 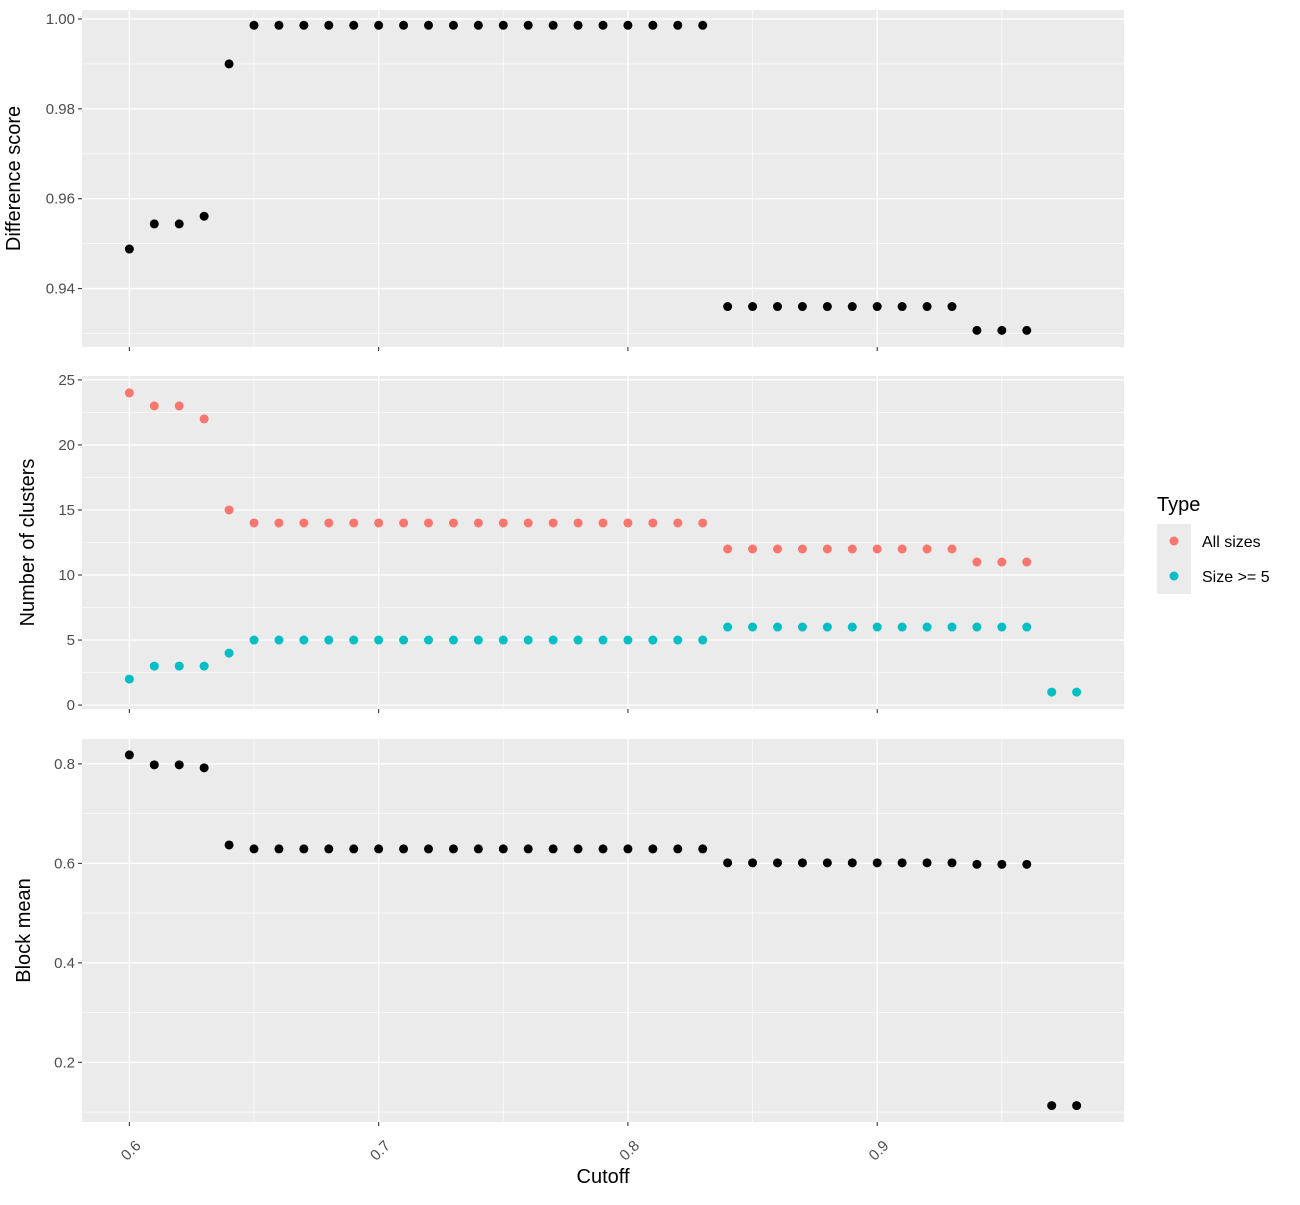 I want to click on y-axis-title: Block mean, so click(x=24, y=930).